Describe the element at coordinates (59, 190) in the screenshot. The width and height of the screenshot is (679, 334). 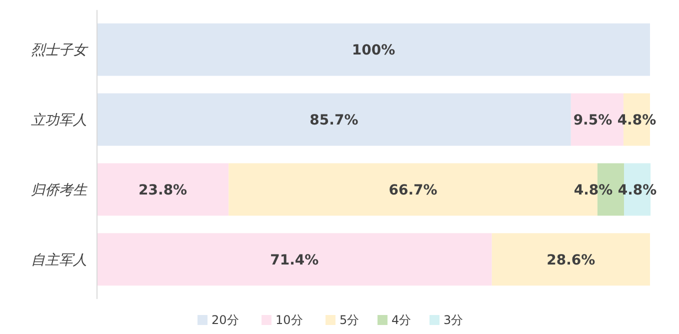
I see `y-tick-label: 归侨考生` at that location.